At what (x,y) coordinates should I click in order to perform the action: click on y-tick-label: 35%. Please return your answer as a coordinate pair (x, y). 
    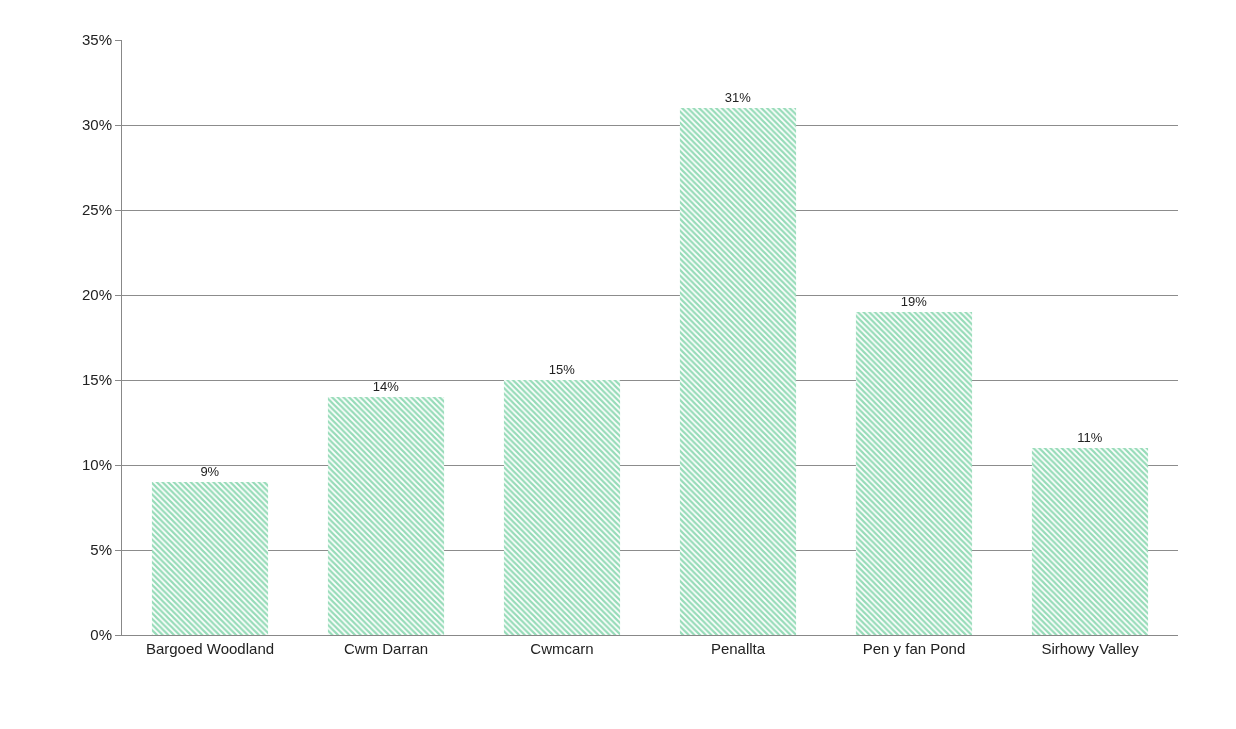
    Looking at the image, I should click on (96, 40).